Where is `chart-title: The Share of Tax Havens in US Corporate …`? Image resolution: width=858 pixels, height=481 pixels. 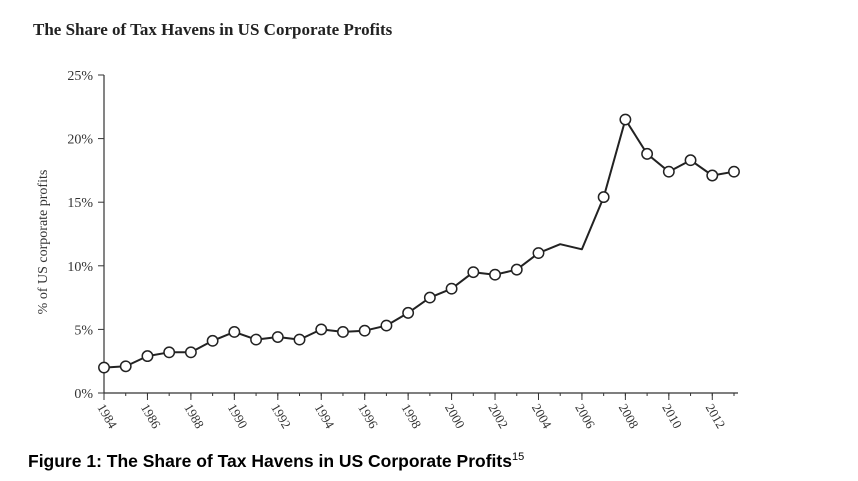 chart-title: The Share of Tax Havens in US Corporate … is located at coordinates (213, 29).